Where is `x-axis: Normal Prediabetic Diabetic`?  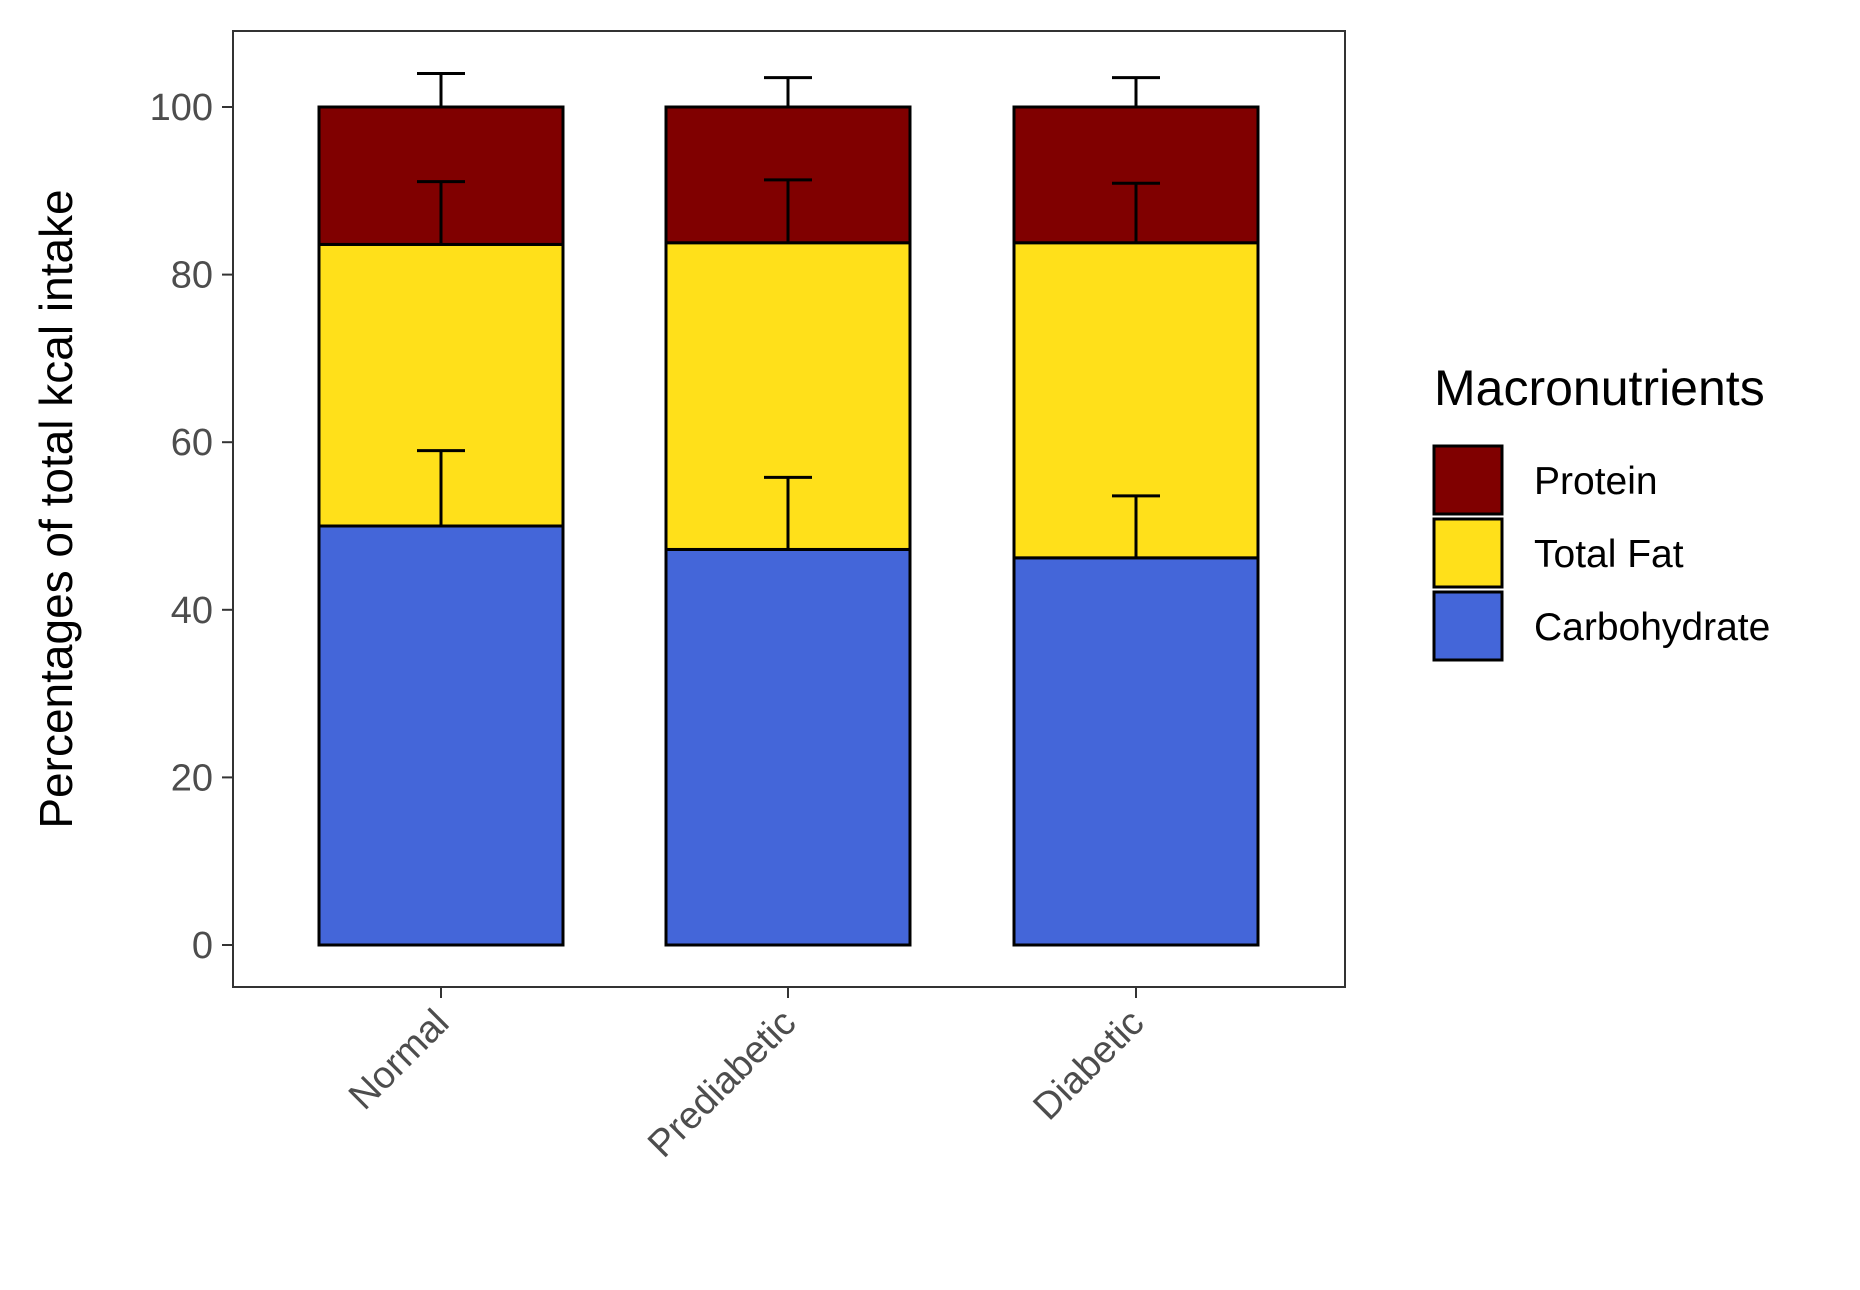
x-axis: Normal Prediabetic Diabetic is located at coordinates (746, 1076).